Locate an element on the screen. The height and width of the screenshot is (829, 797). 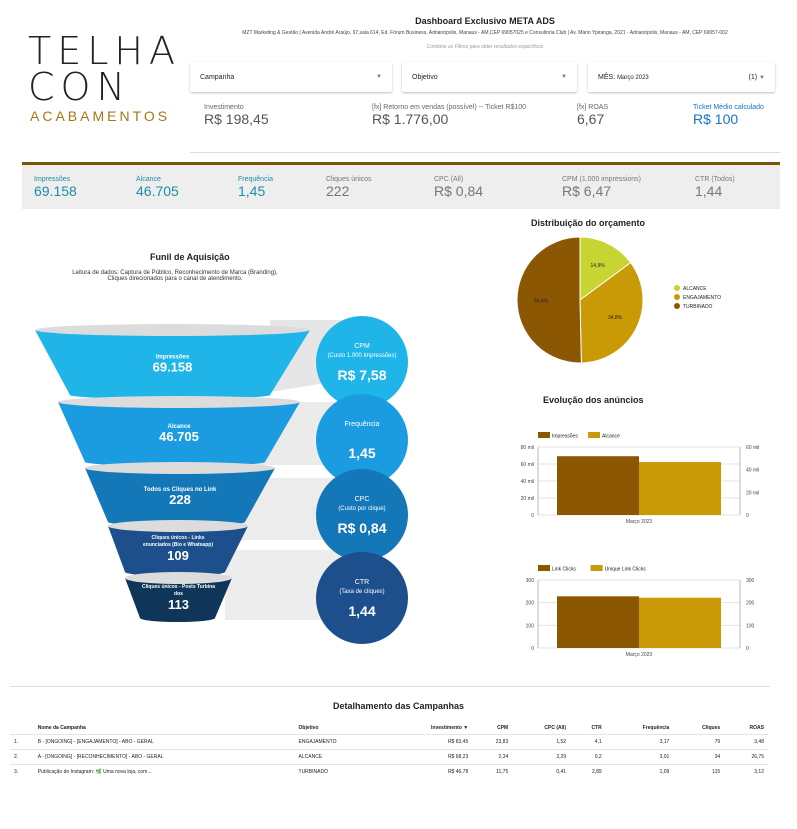
bar is located at coordinates (680, 488).